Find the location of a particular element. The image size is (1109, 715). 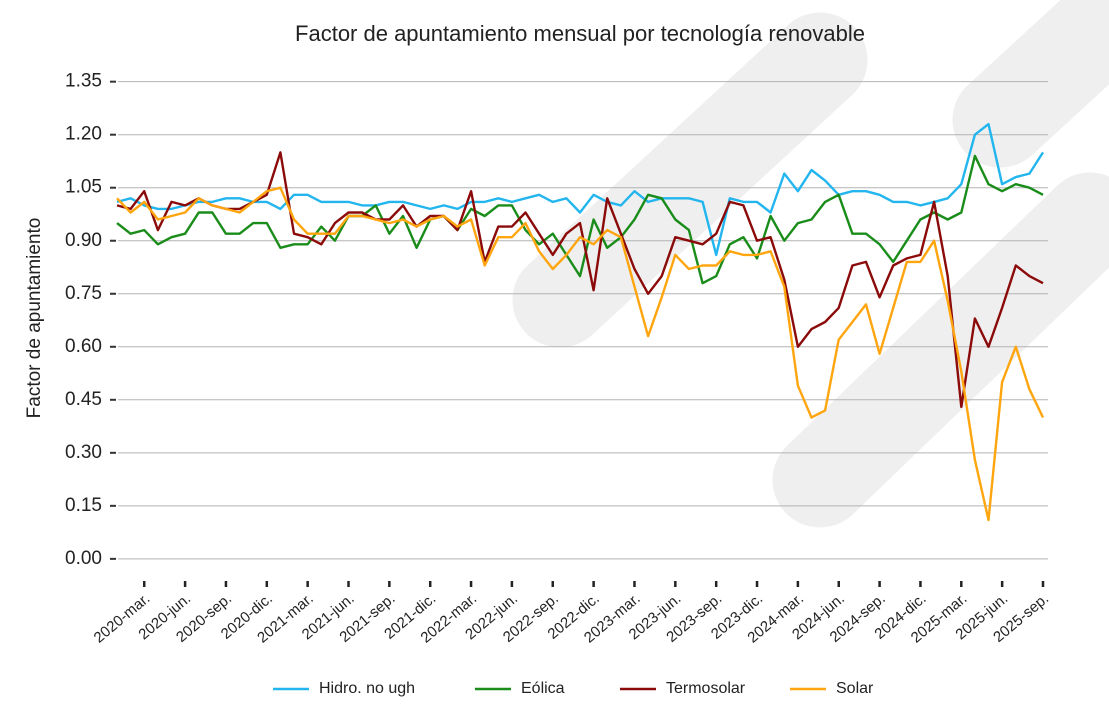

y-tick-label: 1.35 is located at coordinates (83, 81).